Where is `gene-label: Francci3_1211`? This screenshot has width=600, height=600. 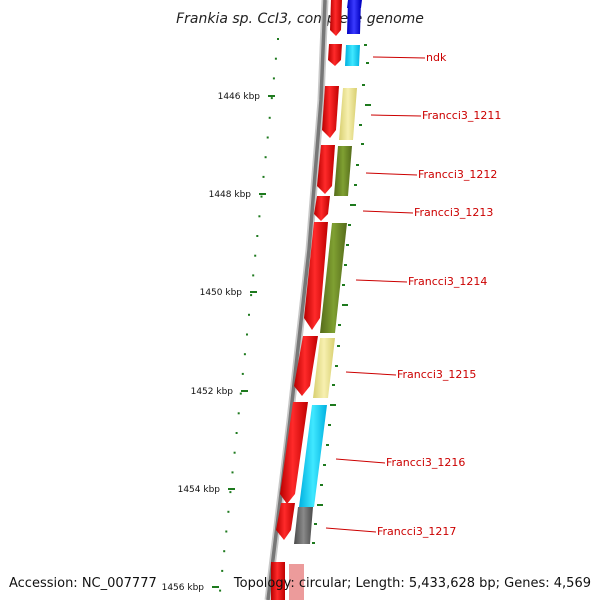 gene-label: Francci3_1211 is located at coordinates (461, 115).